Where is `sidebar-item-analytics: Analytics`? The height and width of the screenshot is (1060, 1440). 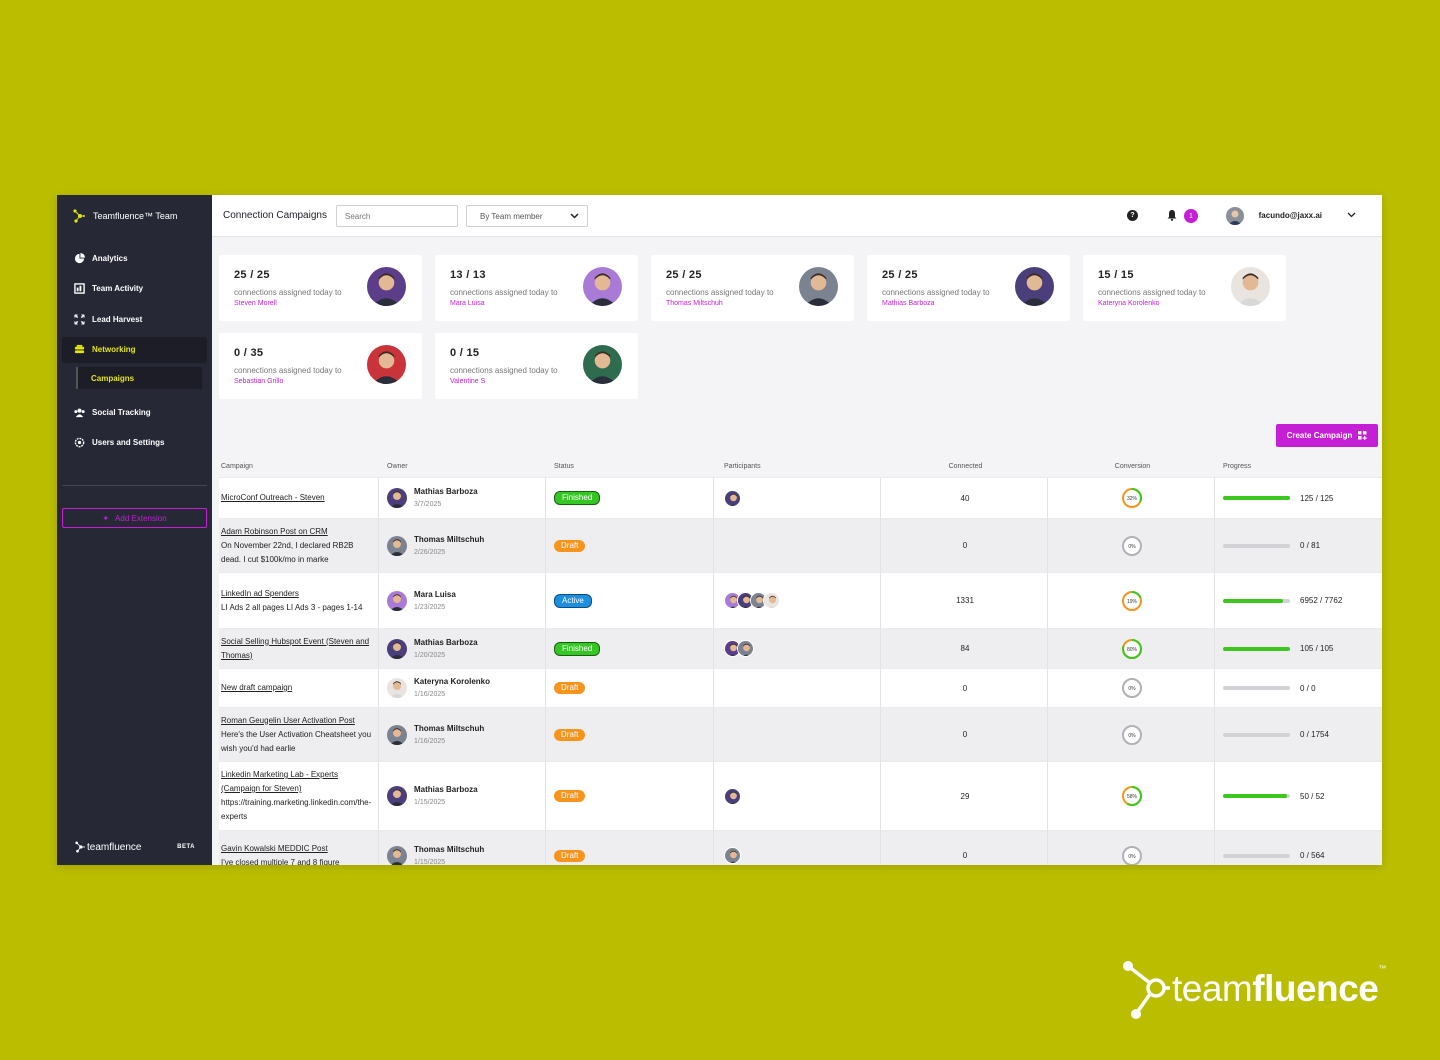 sidebar-item-analytics: Analytics is located at coordinates (134, 258).